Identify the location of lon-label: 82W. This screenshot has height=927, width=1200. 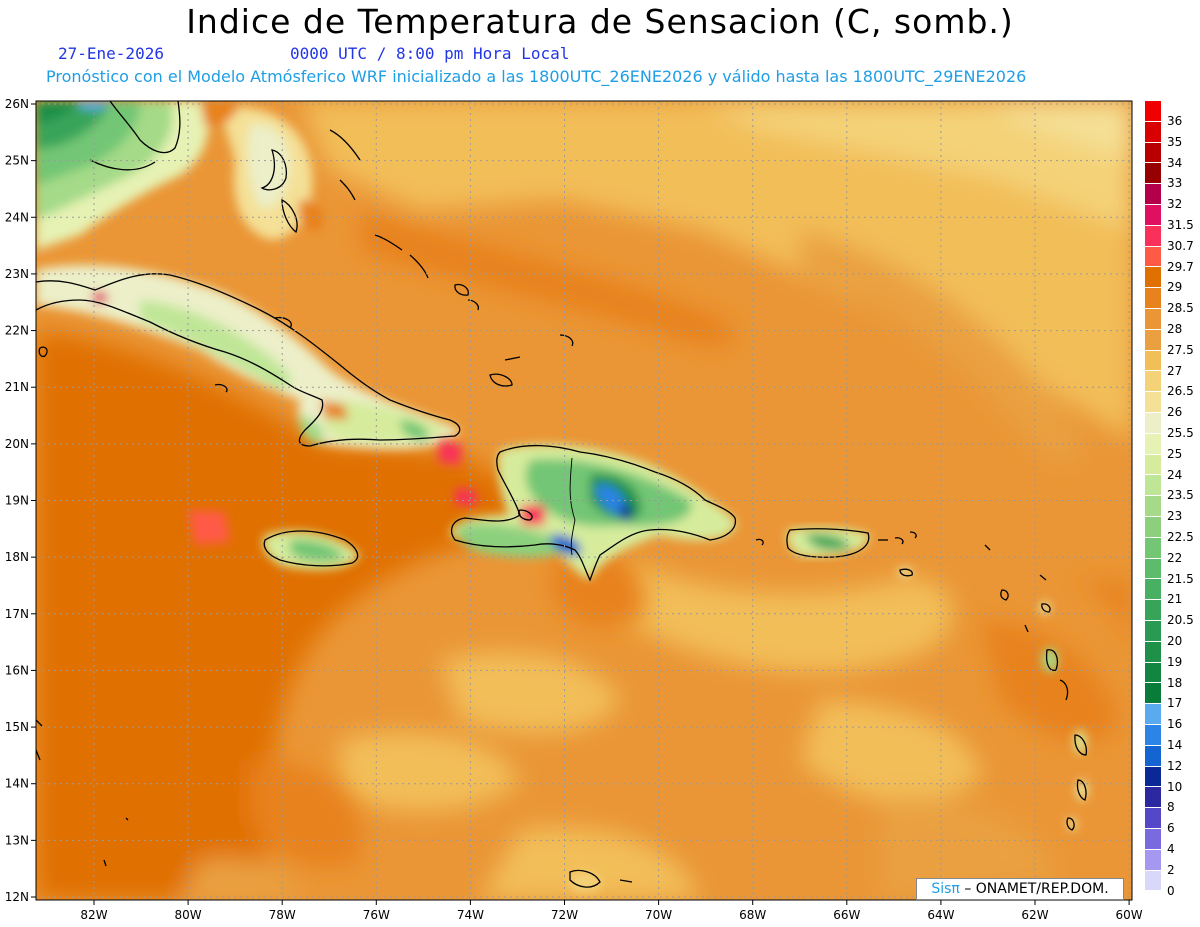
(93, 915).